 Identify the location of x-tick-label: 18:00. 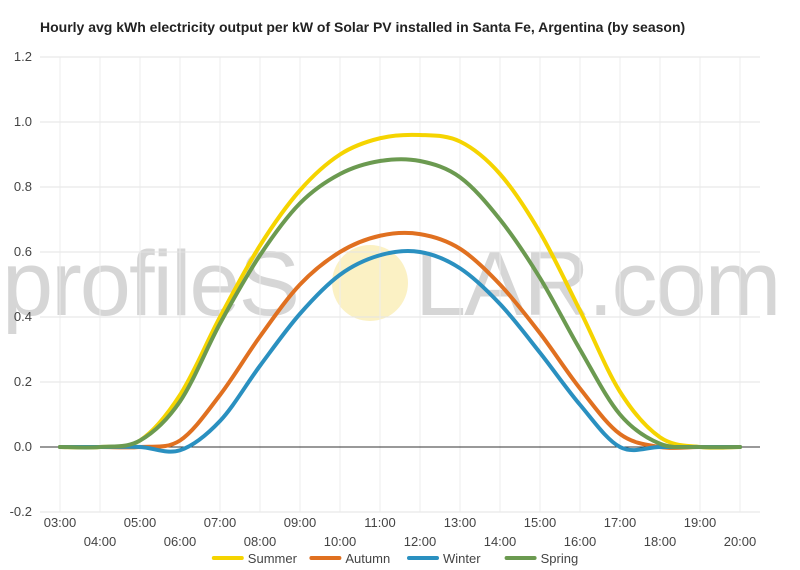
(660, 541).